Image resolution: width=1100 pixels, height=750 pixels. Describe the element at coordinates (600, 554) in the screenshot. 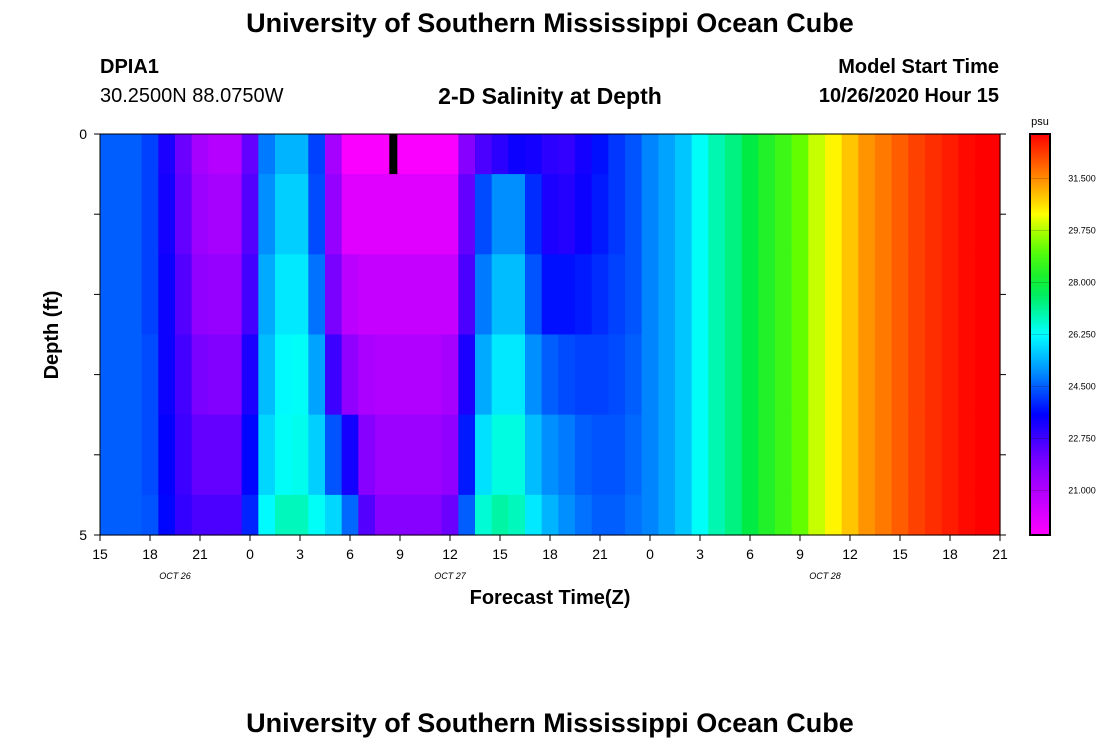

I see `x-tick-label: 21` at that location.